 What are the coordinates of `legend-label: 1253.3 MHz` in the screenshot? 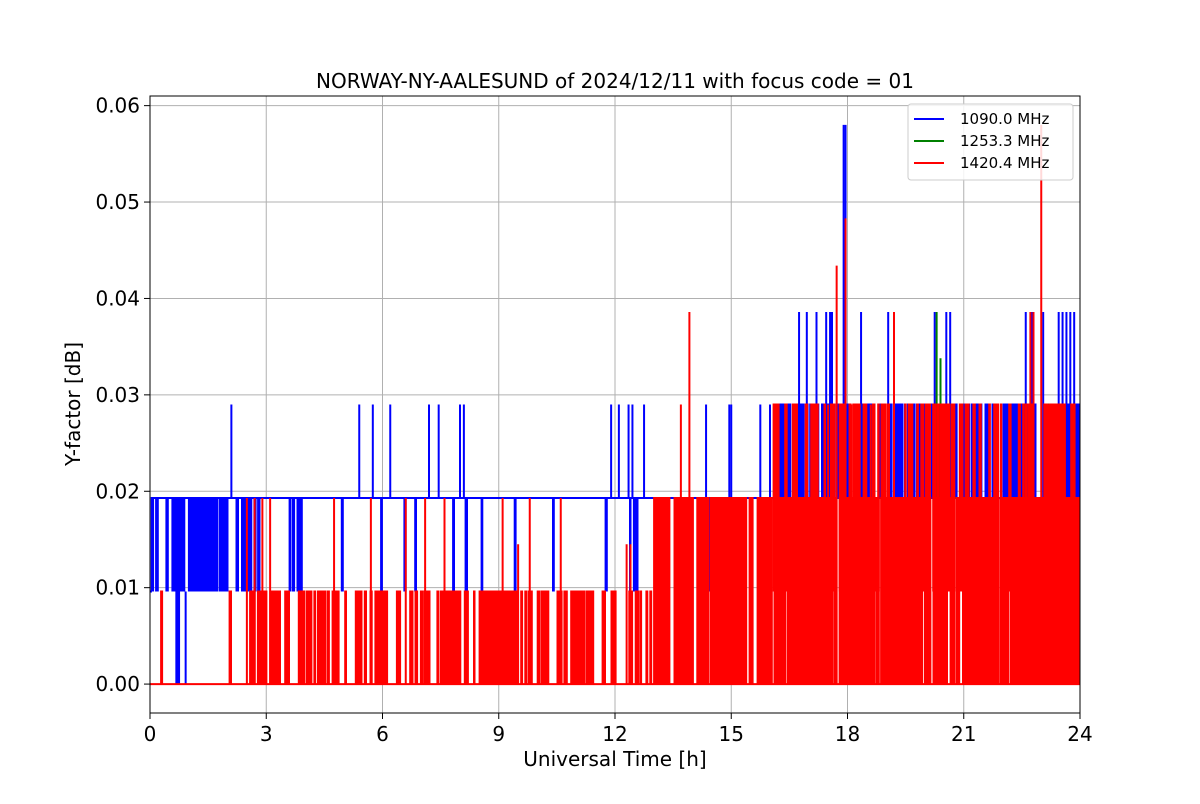 It's located at (1004, 141).